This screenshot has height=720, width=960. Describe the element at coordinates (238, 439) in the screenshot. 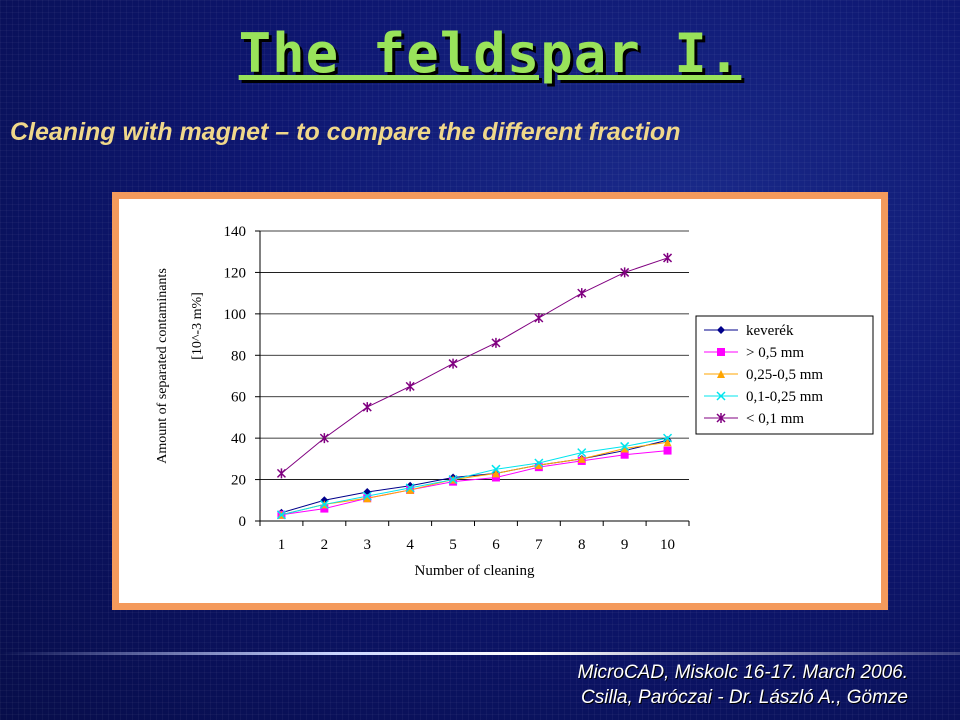

I see `y-tick-label: 40` at that location.